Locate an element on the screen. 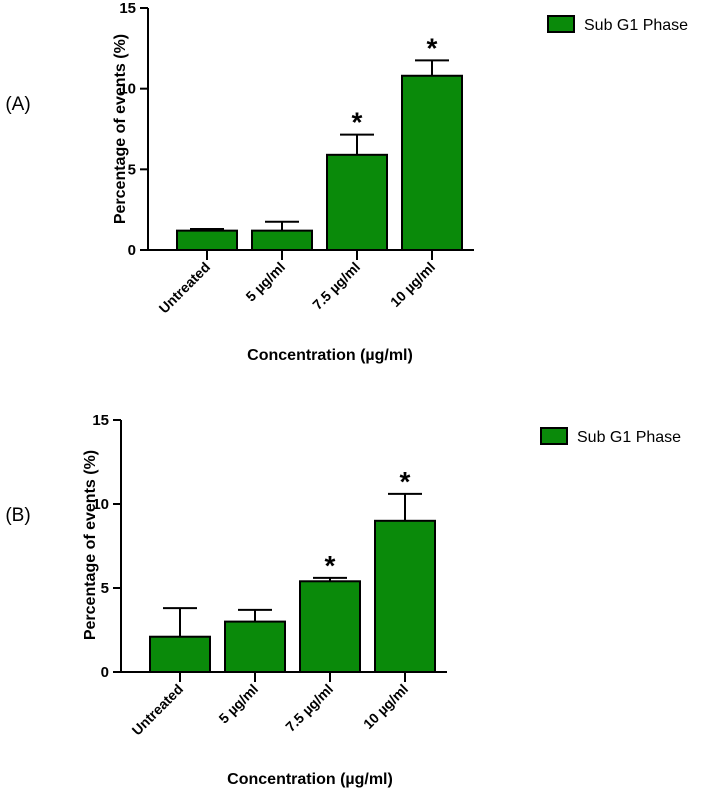 Image resolution: width=718 pixels, height=795 pixels. panel-label: (B) is located at coordinates (17, 515).